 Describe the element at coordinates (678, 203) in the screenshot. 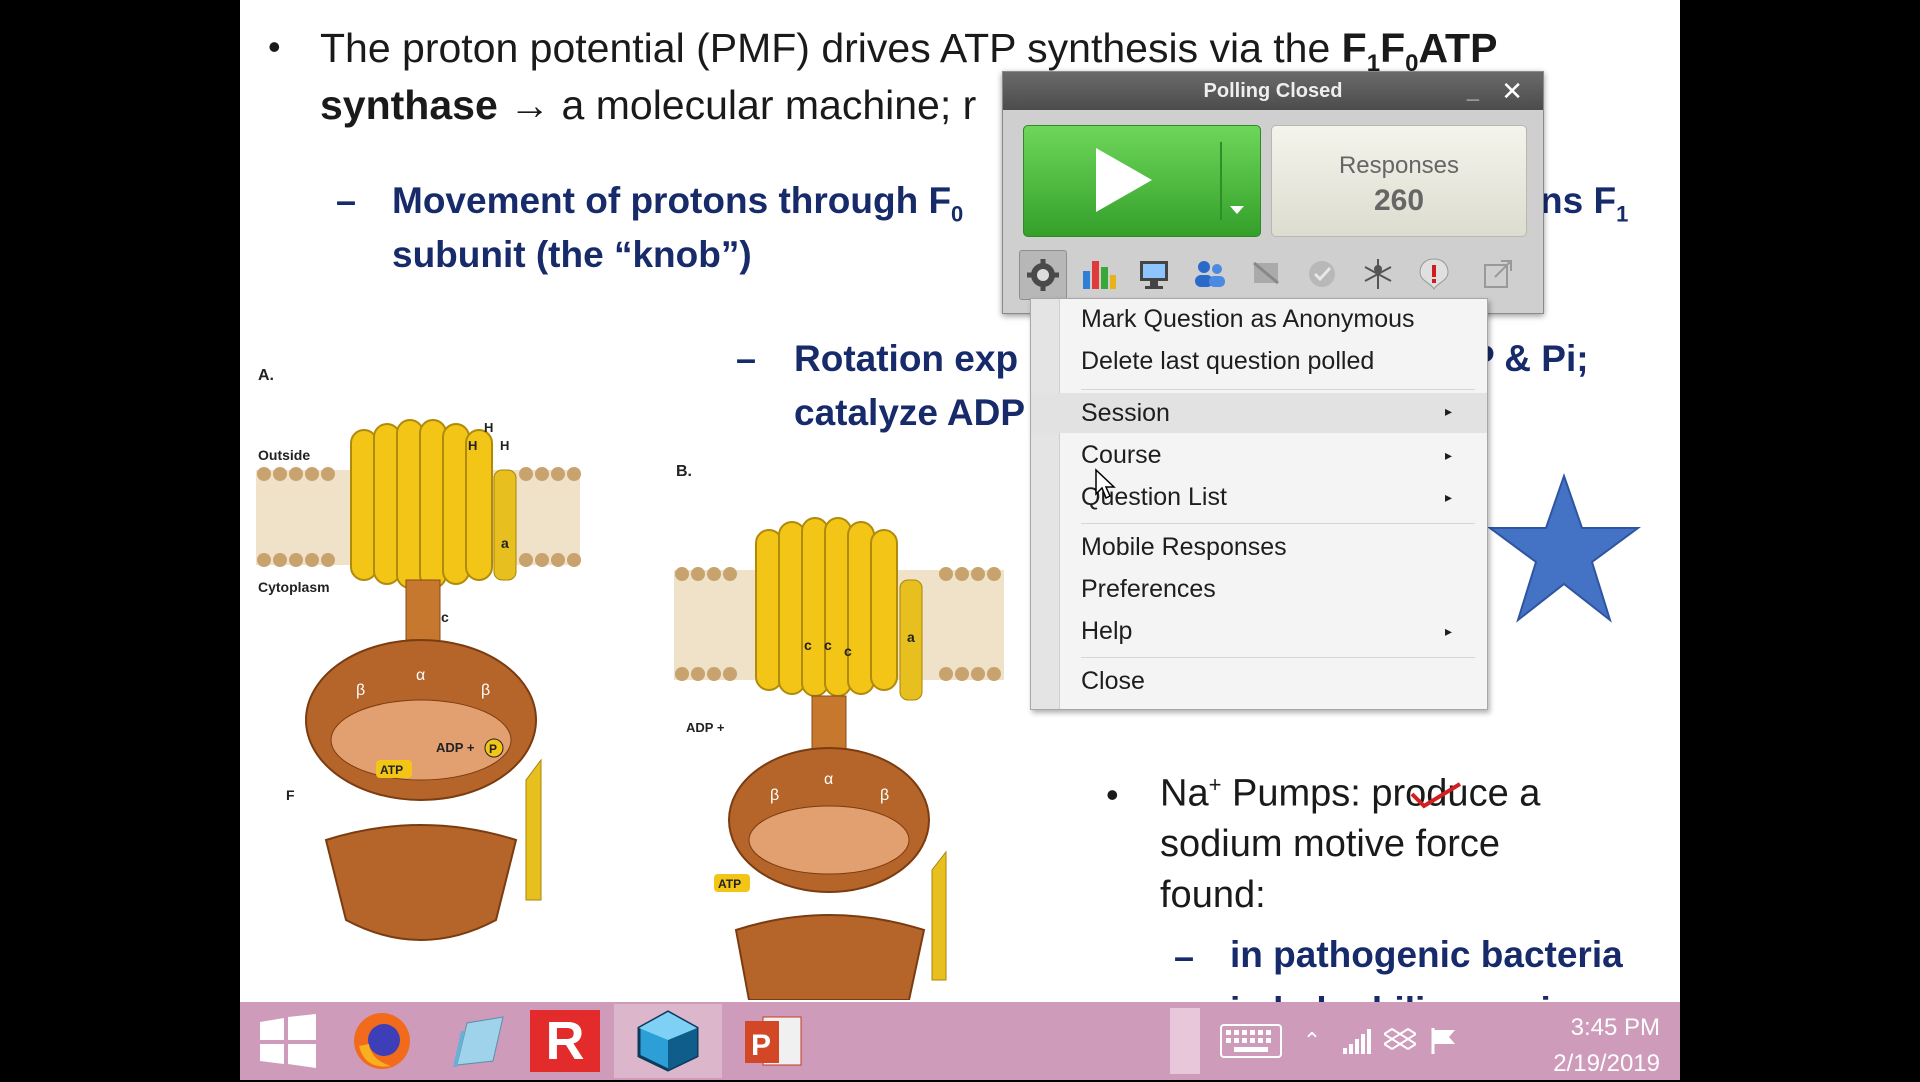

I see `sub-bullet1-line1: Movement of protons through F0` at that location.